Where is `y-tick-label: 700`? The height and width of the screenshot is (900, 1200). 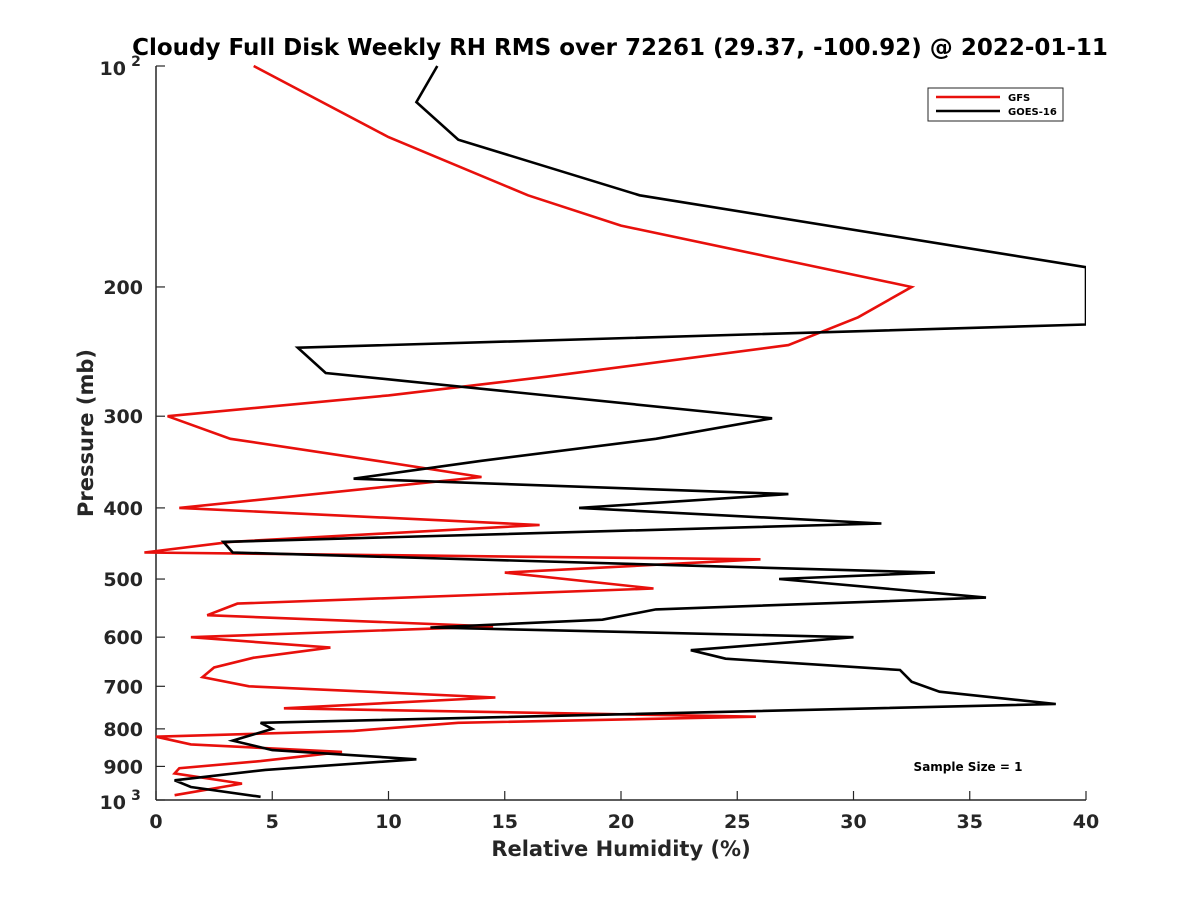
y-tick-label: 700 is located at coordinates (123, 687).